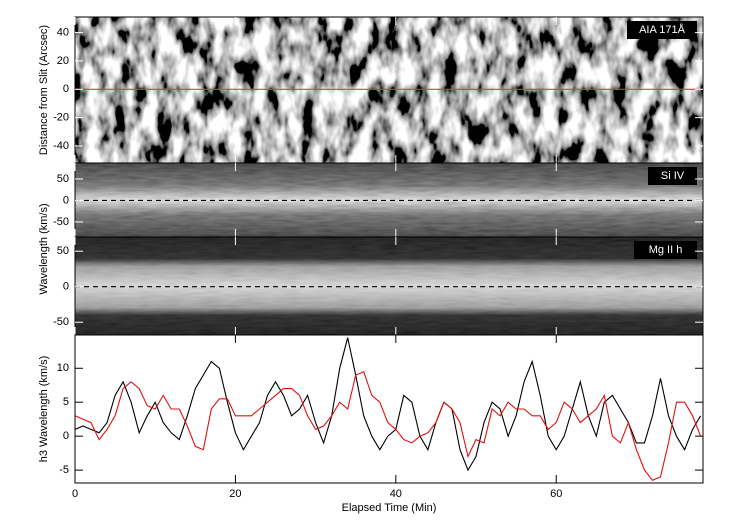 The height and width of the screenshot is (524, 733). Describe the element at coordinates (44, 409) in the screenshot. I see `y-axis-label: h3 Wavelength (km/s)` at that location.